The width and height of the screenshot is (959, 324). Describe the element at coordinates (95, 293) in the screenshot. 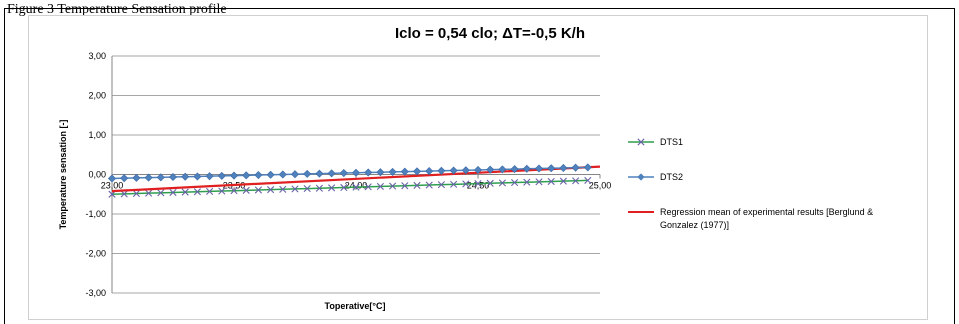

I see `y-tick-label: -3,00` at that location.